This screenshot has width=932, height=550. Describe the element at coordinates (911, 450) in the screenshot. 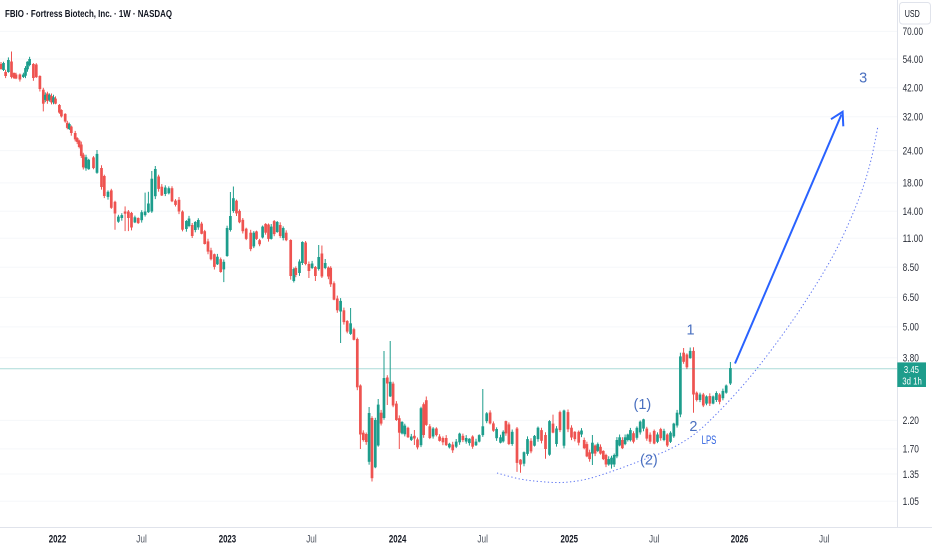

I see `svg-text: 1.70` at that location.